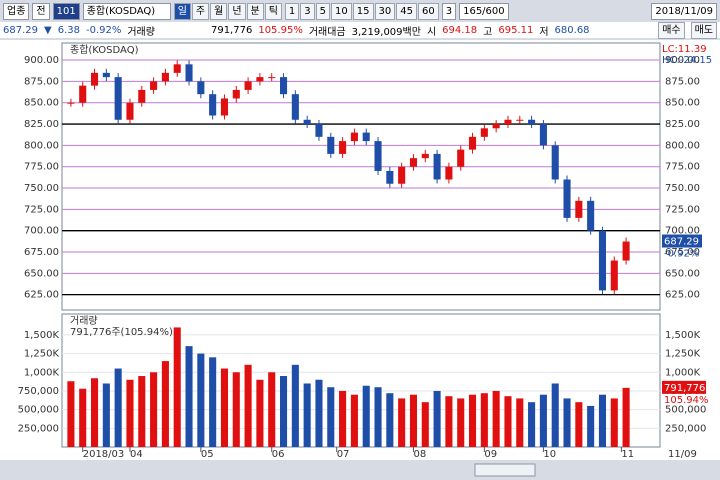  Describe the element at coordinates (684, 388) in the screenshot. I see `last-volume: 791,776` at that location.